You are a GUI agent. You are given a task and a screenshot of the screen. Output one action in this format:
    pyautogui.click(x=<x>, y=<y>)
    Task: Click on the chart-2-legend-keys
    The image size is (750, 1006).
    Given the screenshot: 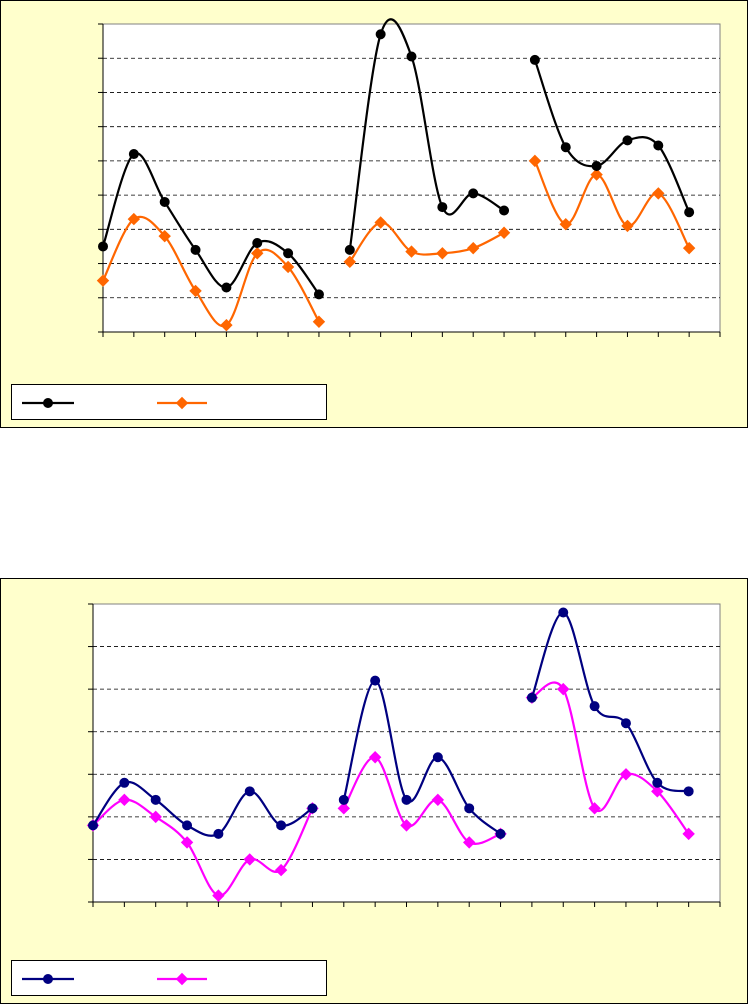 What is the action you would take?
    pyautogui.click(x=114, y=979)
    